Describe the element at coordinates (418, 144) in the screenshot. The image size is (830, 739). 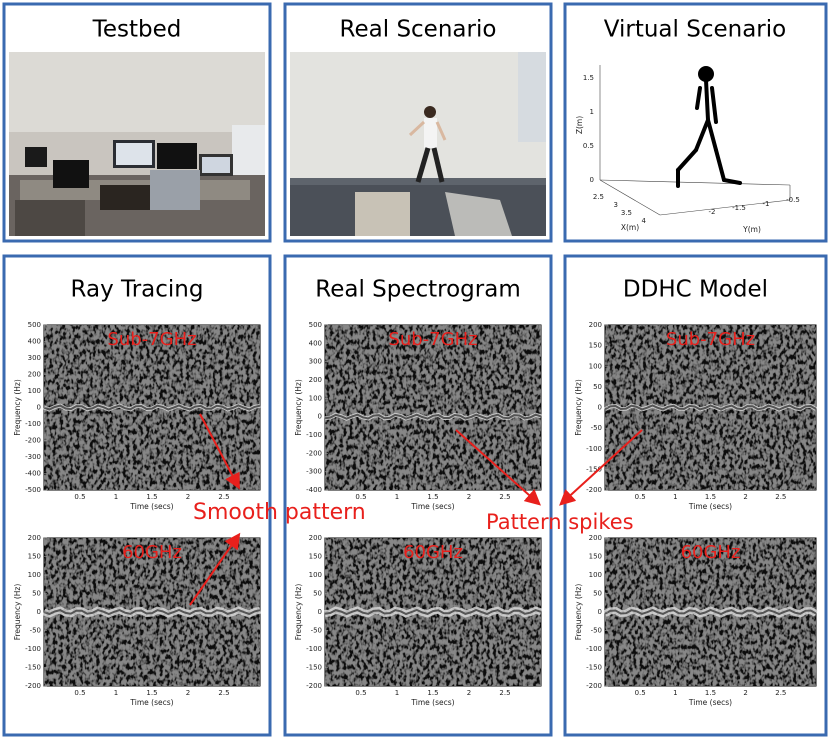
I see `scenario-photo` at that location.